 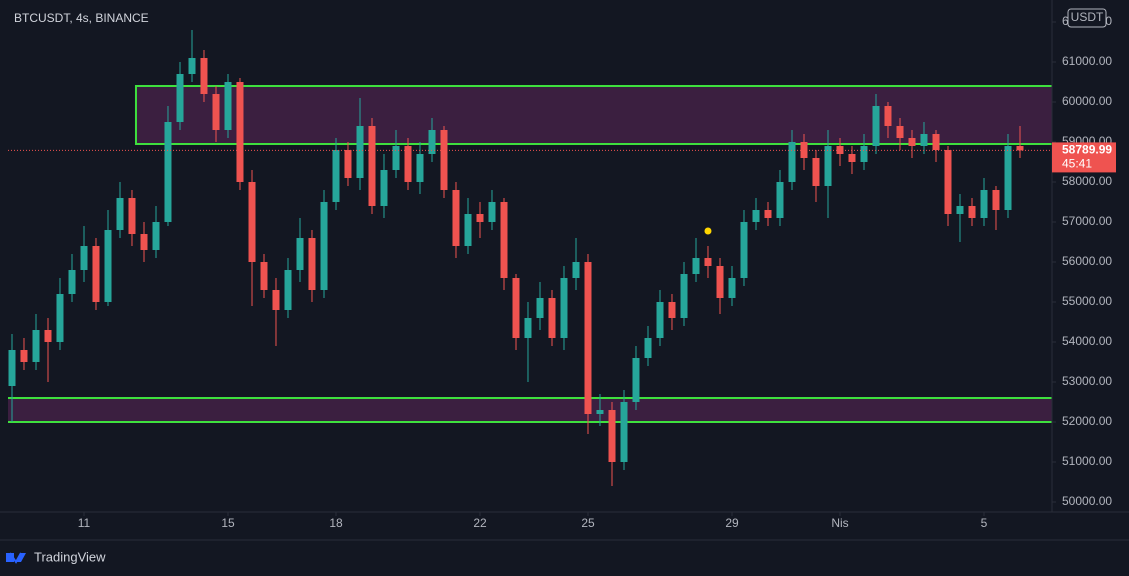 I want to click on logo-icon-stroke, so click(x=15, y=558).